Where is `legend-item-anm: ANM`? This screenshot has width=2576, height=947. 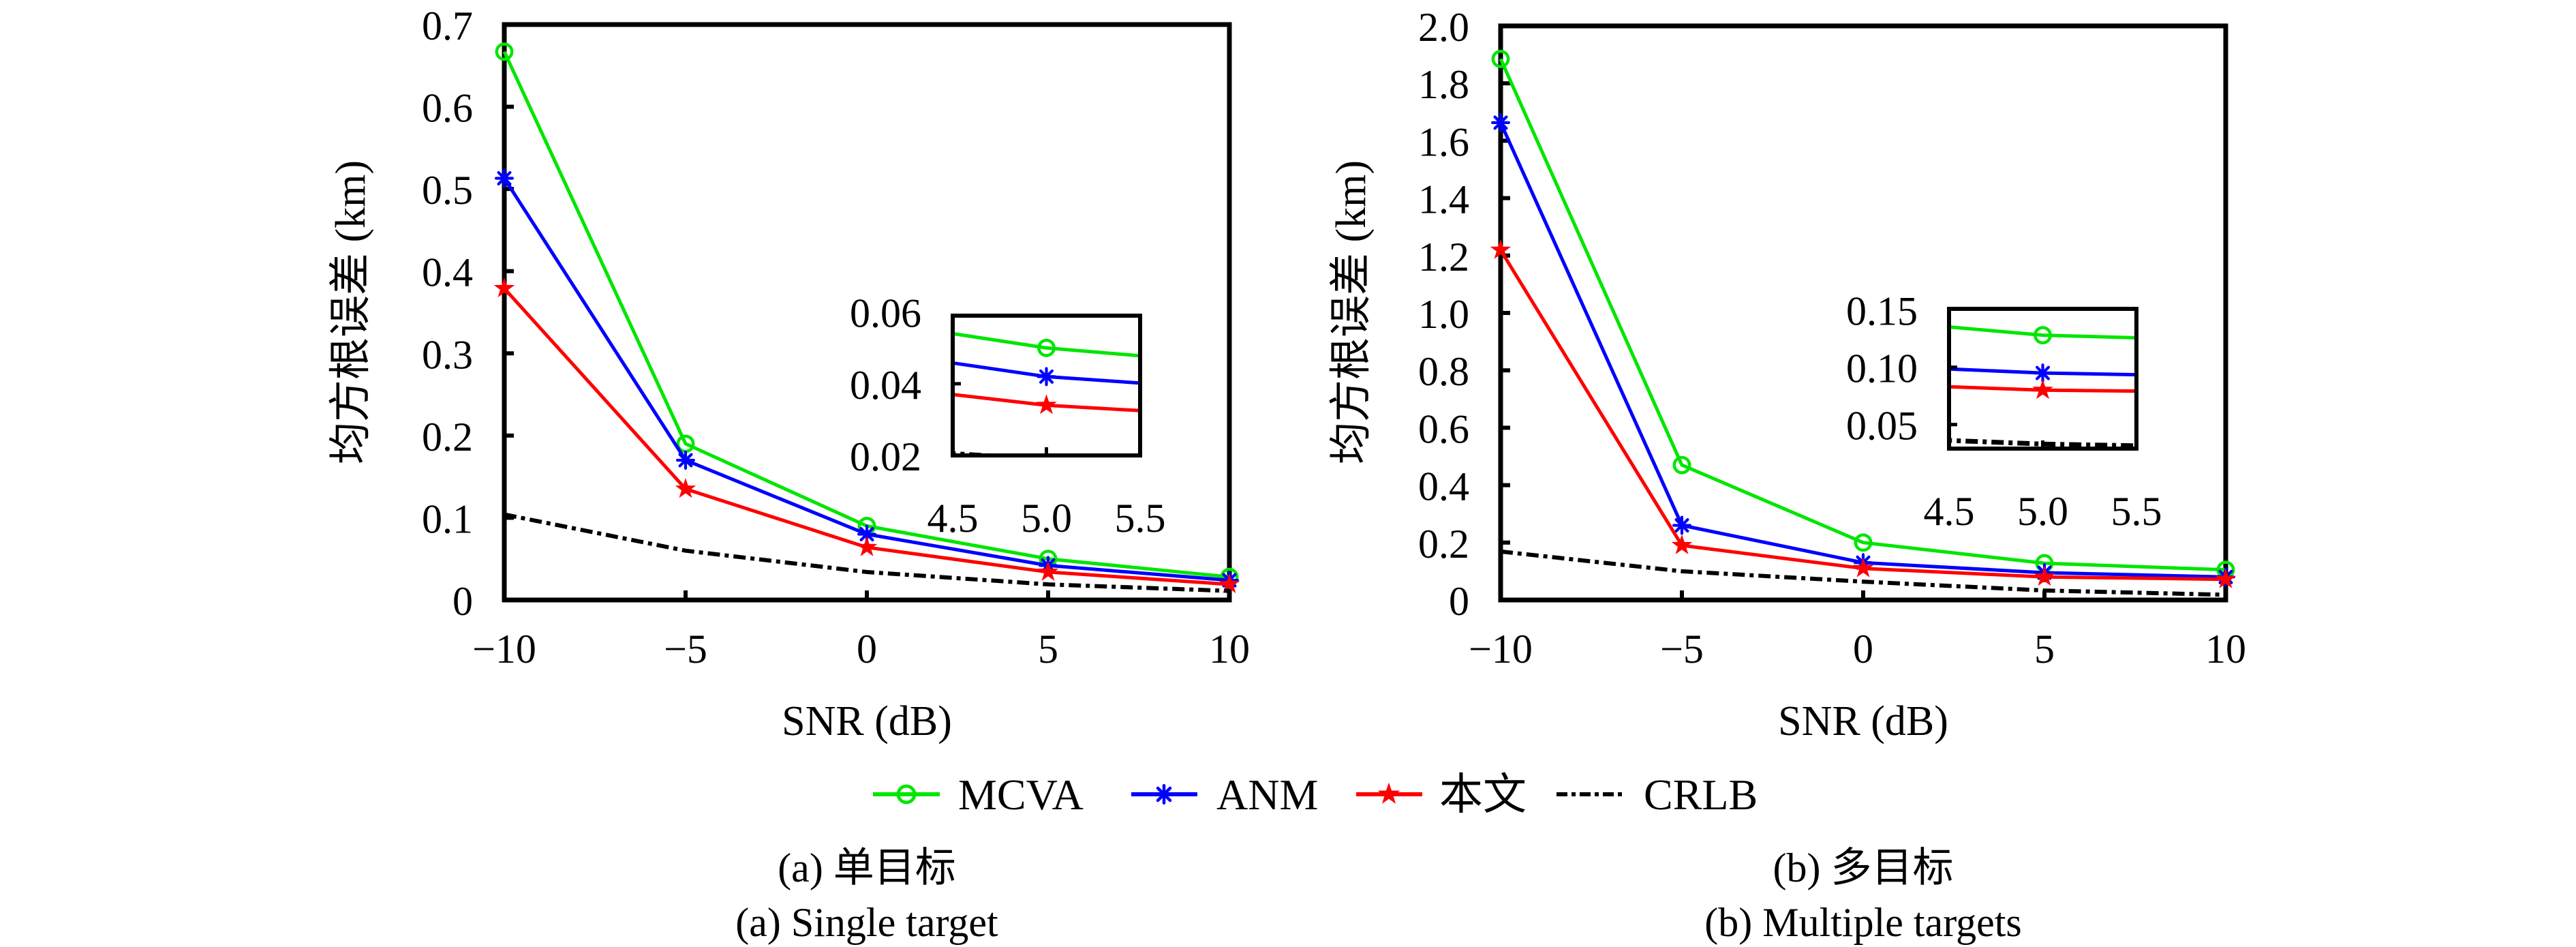 legend-item-anm: ANM is located at coordinates (1224, 795).